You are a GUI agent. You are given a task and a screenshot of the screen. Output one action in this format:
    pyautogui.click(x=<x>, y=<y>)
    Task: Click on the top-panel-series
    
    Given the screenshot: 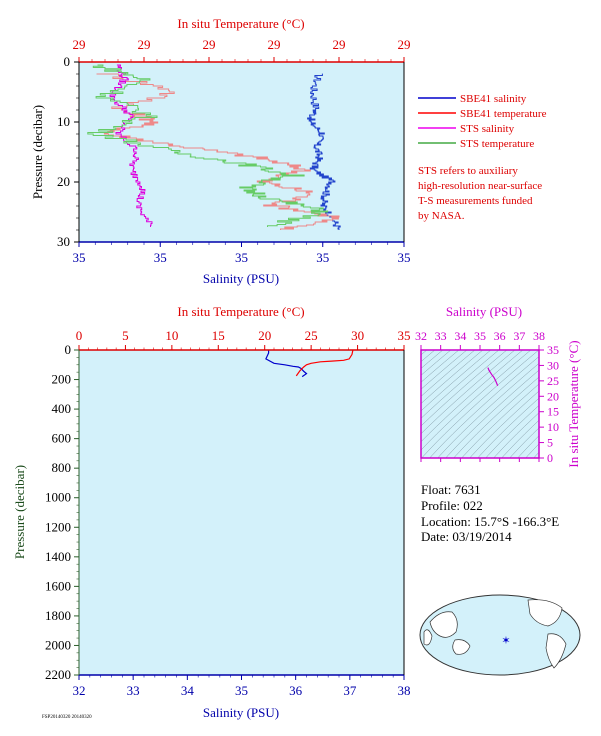 What is the action you would take?
    pyautogui.click(x=214, y=147)
    